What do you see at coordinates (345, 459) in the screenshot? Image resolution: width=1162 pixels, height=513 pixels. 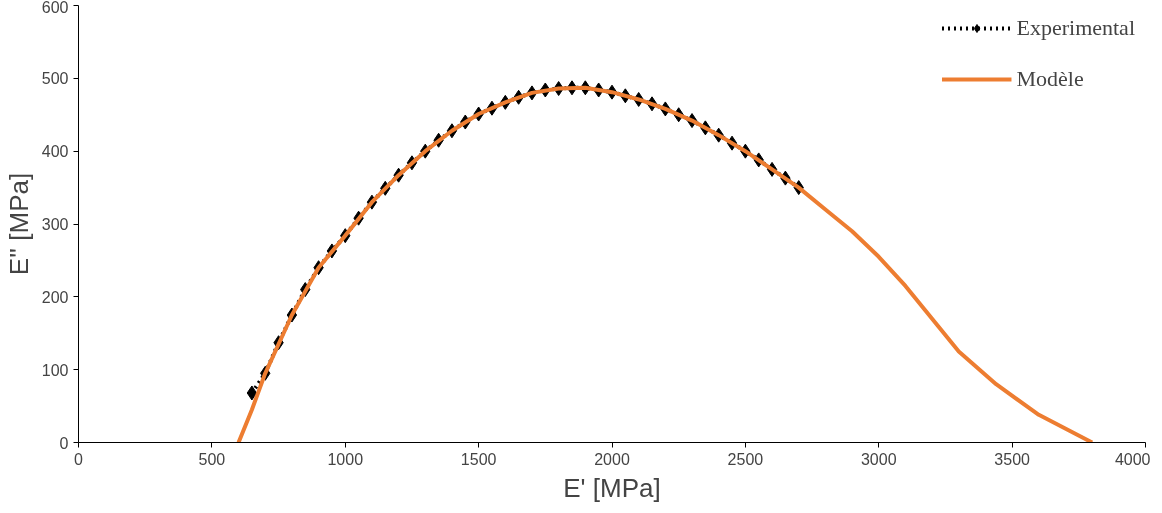 I see `x-tick-label: 1000` at bounding box center [345, 459].